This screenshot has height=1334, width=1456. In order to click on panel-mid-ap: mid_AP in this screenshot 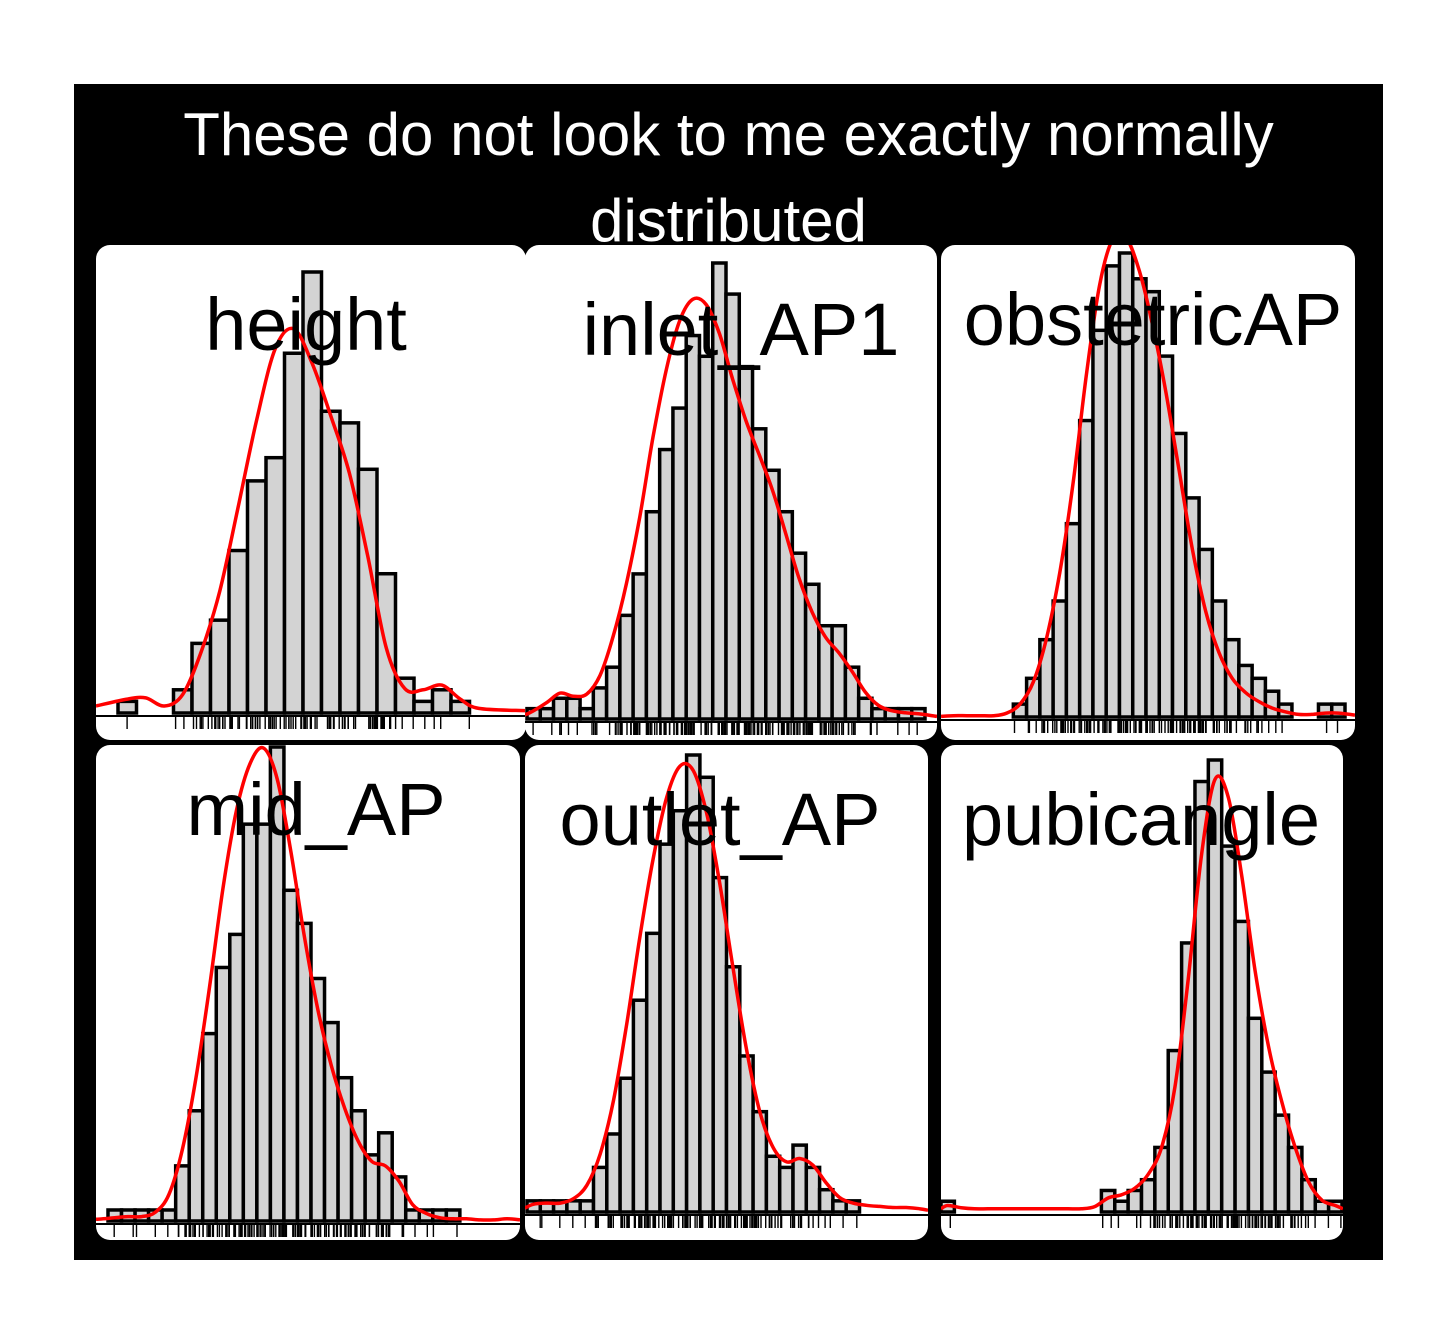, I will do `click(308, 992)`.